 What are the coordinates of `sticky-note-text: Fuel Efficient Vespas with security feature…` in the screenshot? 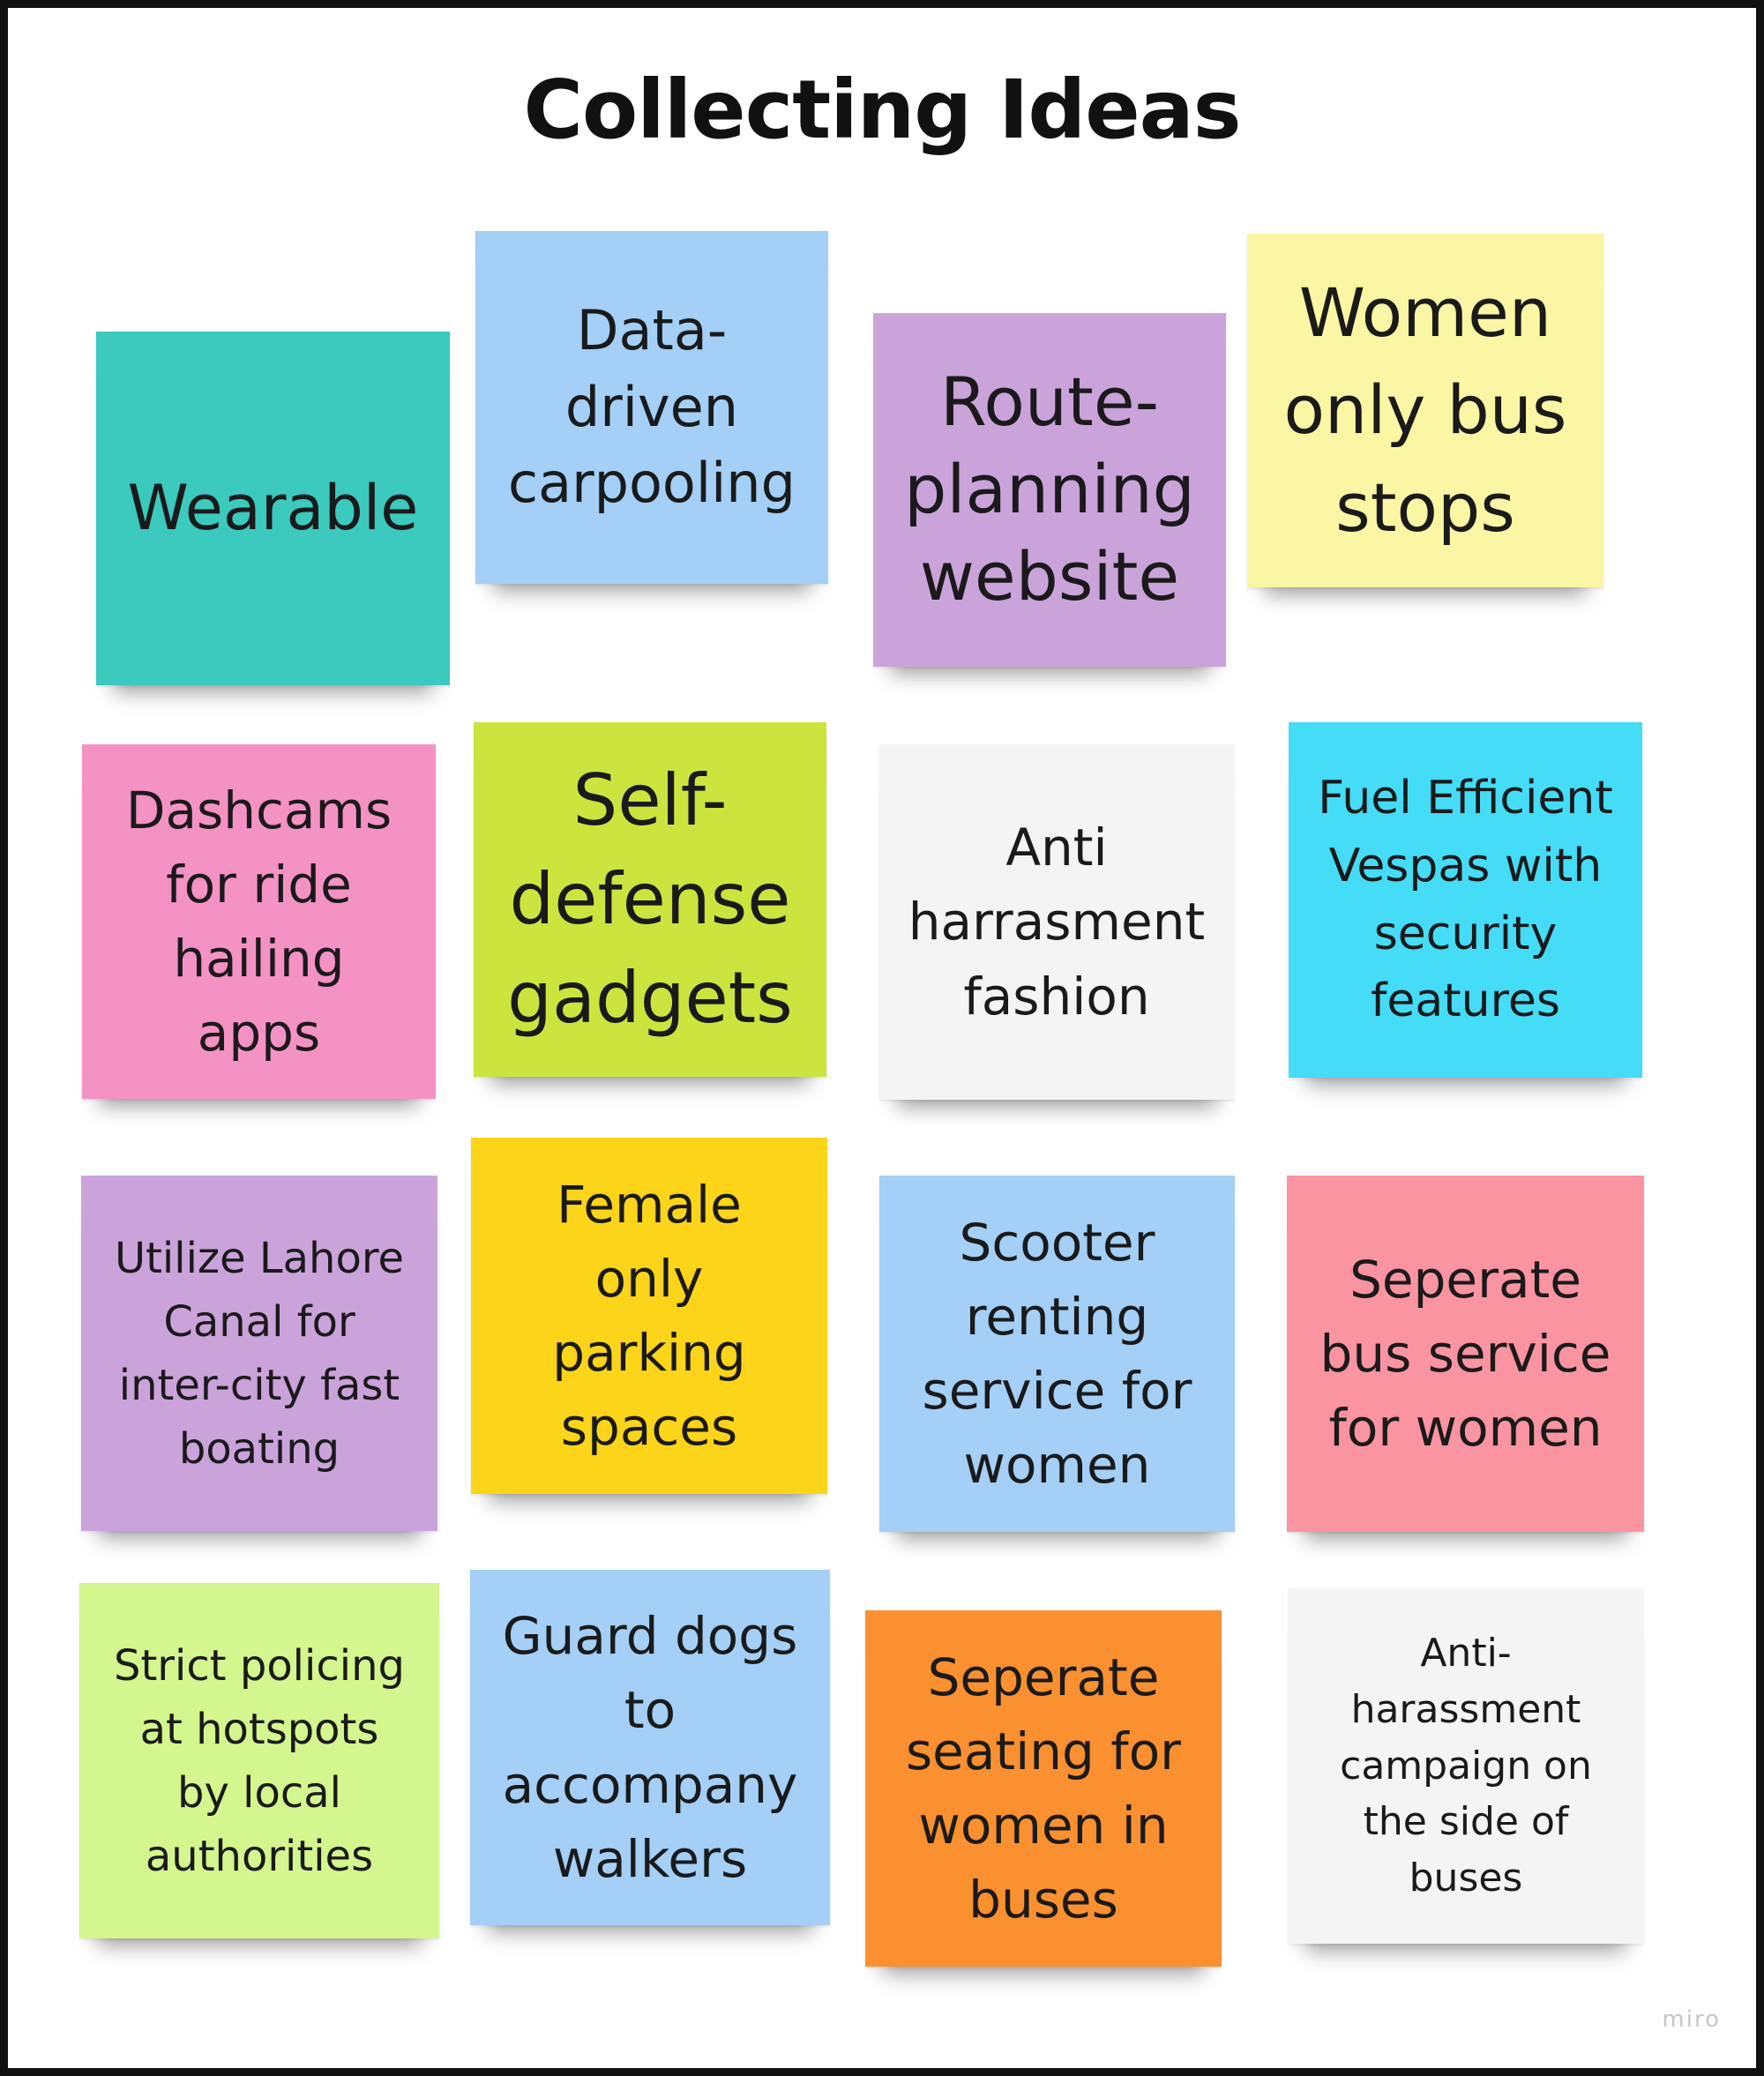 It's located at (1465, 899).